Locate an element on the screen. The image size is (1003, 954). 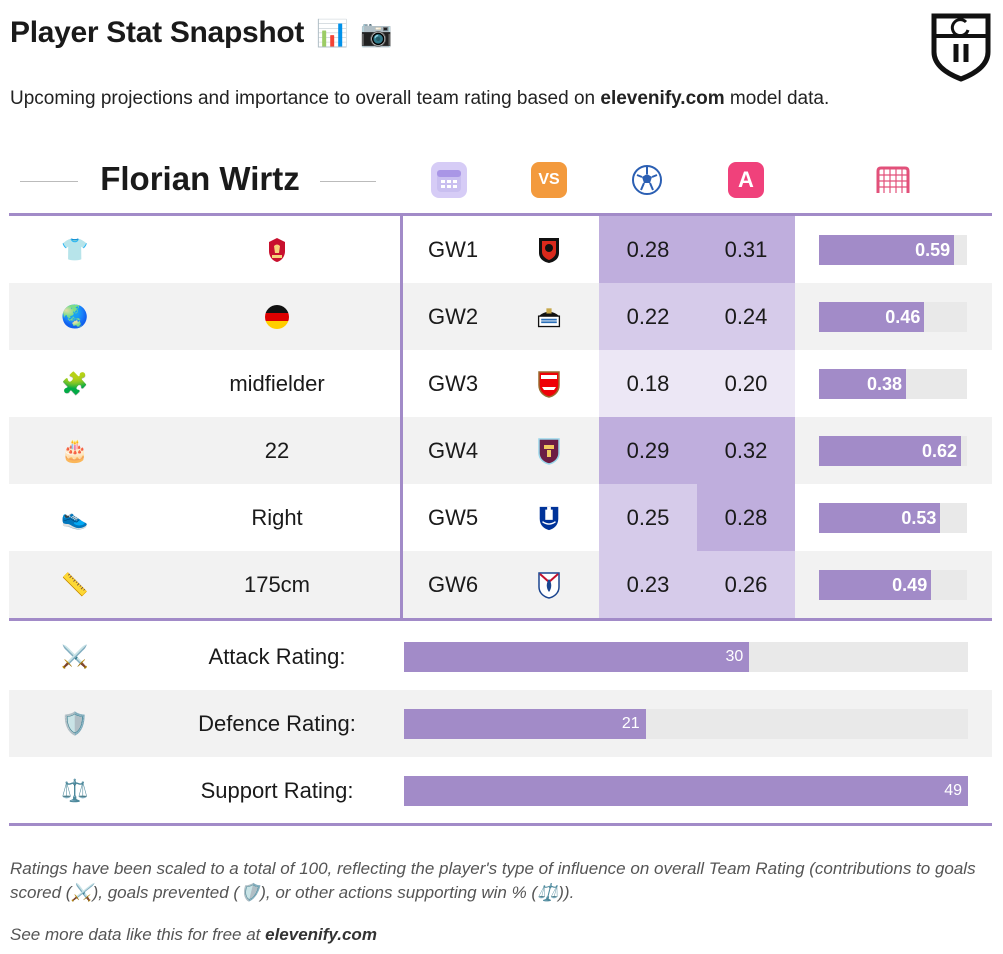
total-value: 0.62 is located at coordinates (939, 451).